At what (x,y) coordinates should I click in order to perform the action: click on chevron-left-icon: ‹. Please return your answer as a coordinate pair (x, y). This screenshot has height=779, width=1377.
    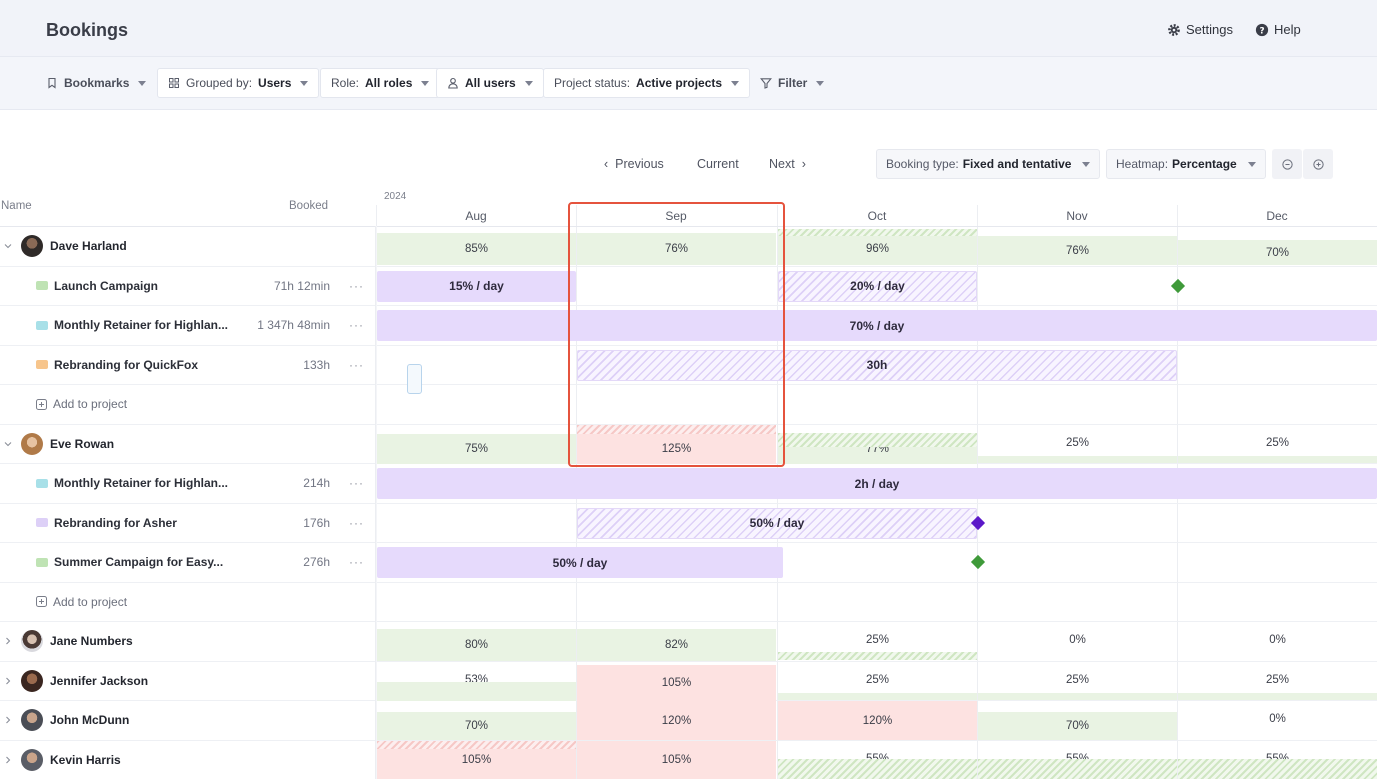
    Looking at the image, I should click on (606, 164).